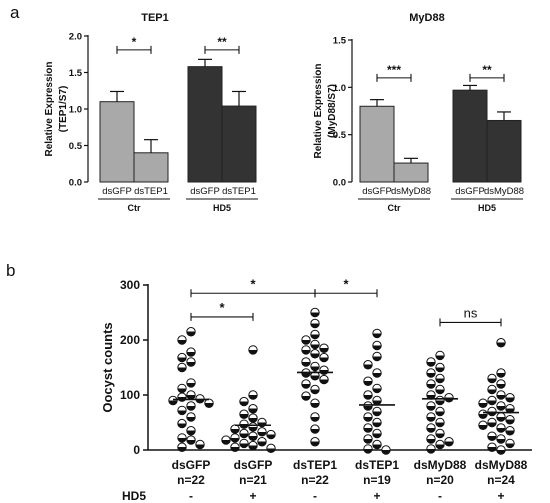  What do you see at coordinates (76, 73) in the screenshot?
I see `tep1-y-tick-label: 1.5` at bounding box center [76, 73].